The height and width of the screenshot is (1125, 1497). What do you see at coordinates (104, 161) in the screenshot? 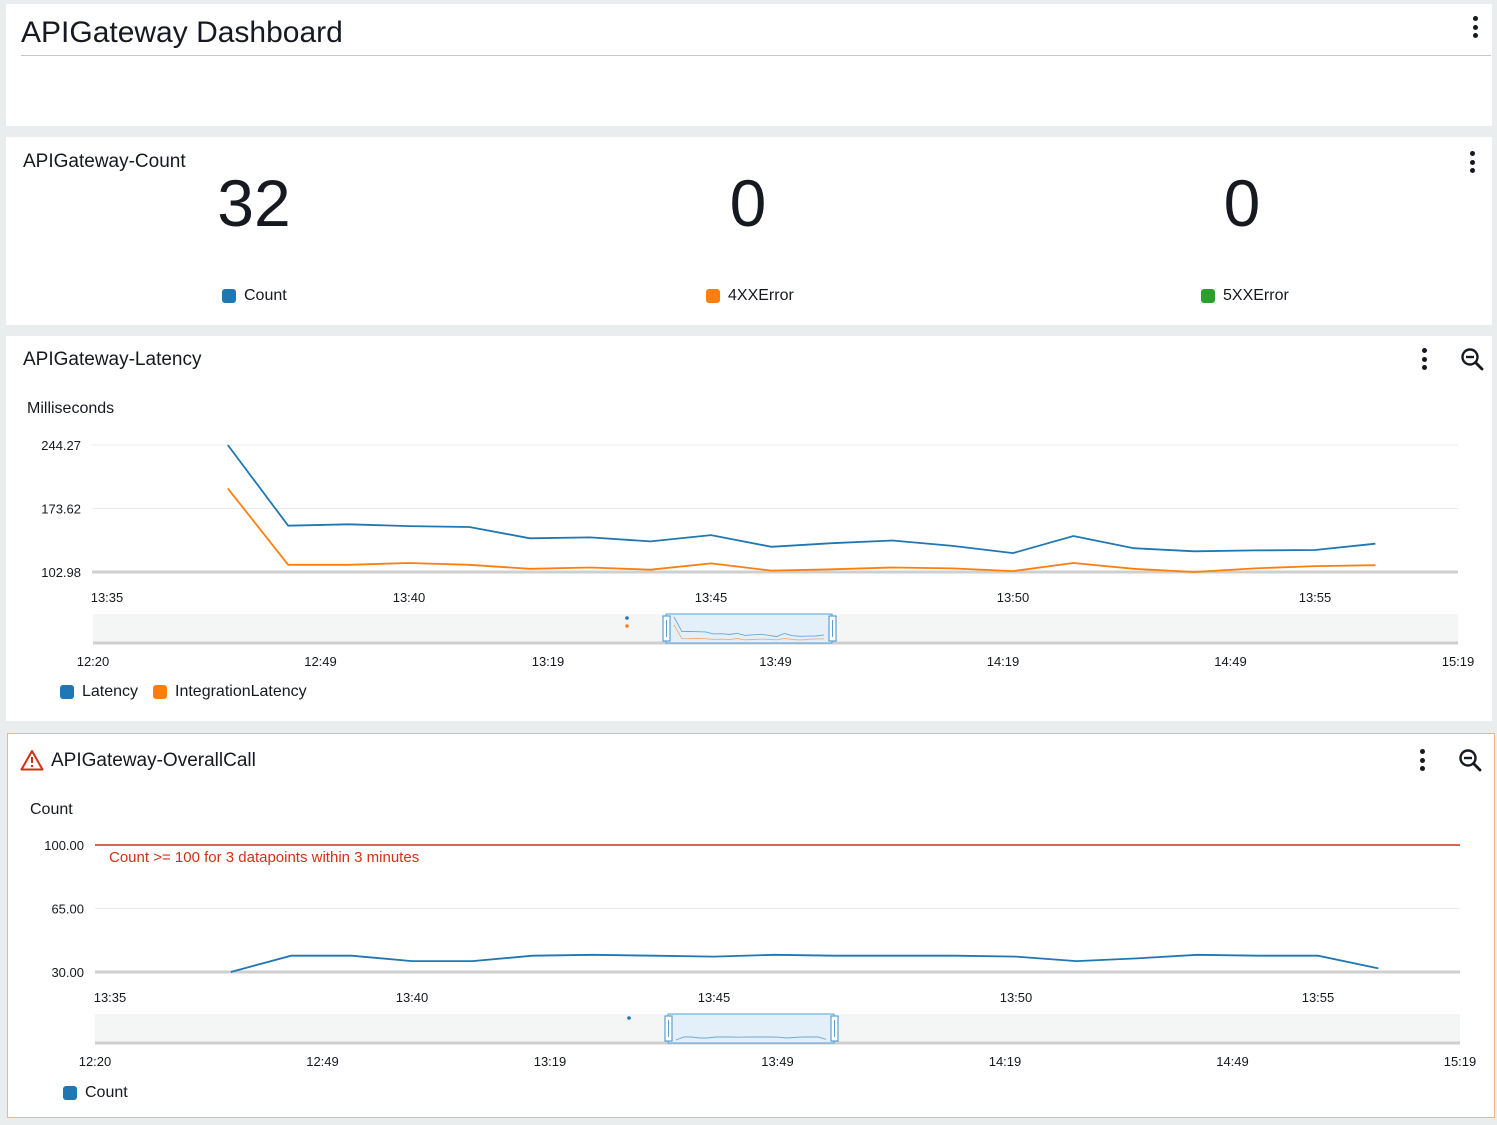
I see `count-widget-title: APIGateway-Count` at bounding box center [104, 161].